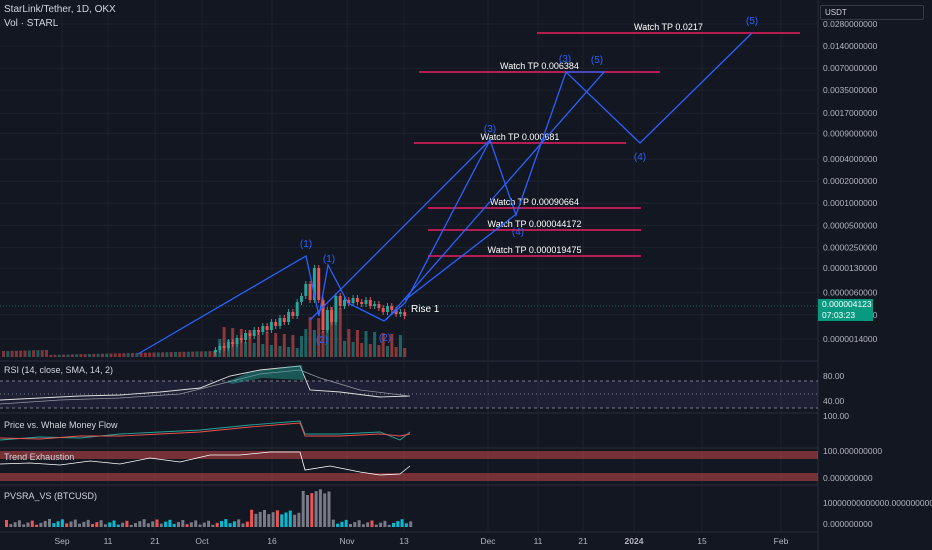 The height and width of the screenshot is (550, 932). Describe the element at coordinates (347, 541) in the screenshot. I see `x-tick-label: Nov` at that location.